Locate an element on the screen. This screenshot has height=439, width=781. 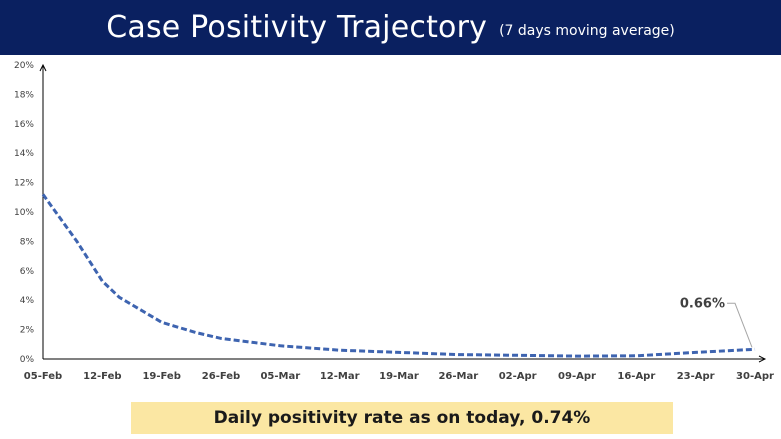
x-tick-label: 19-Mar is located at coordinates (399, 376).